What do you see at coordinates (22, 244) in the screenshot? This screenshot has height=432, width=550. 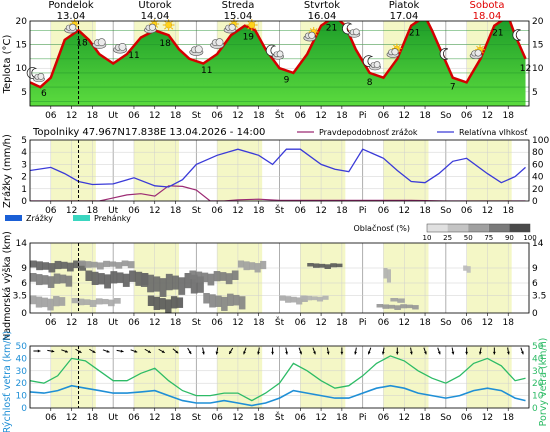 I see `y-tick-label: 14` at bounding box center [22, 244].